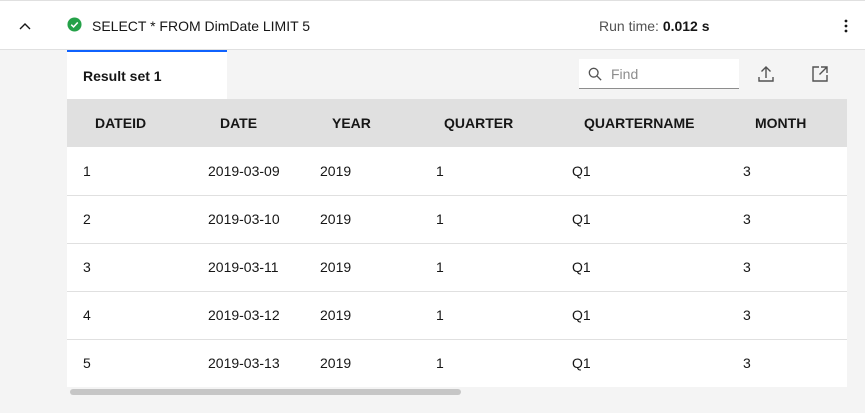  I want to click on table-row: 3 2019-03-11 2019 1 Q1 3, so click(457, 267).